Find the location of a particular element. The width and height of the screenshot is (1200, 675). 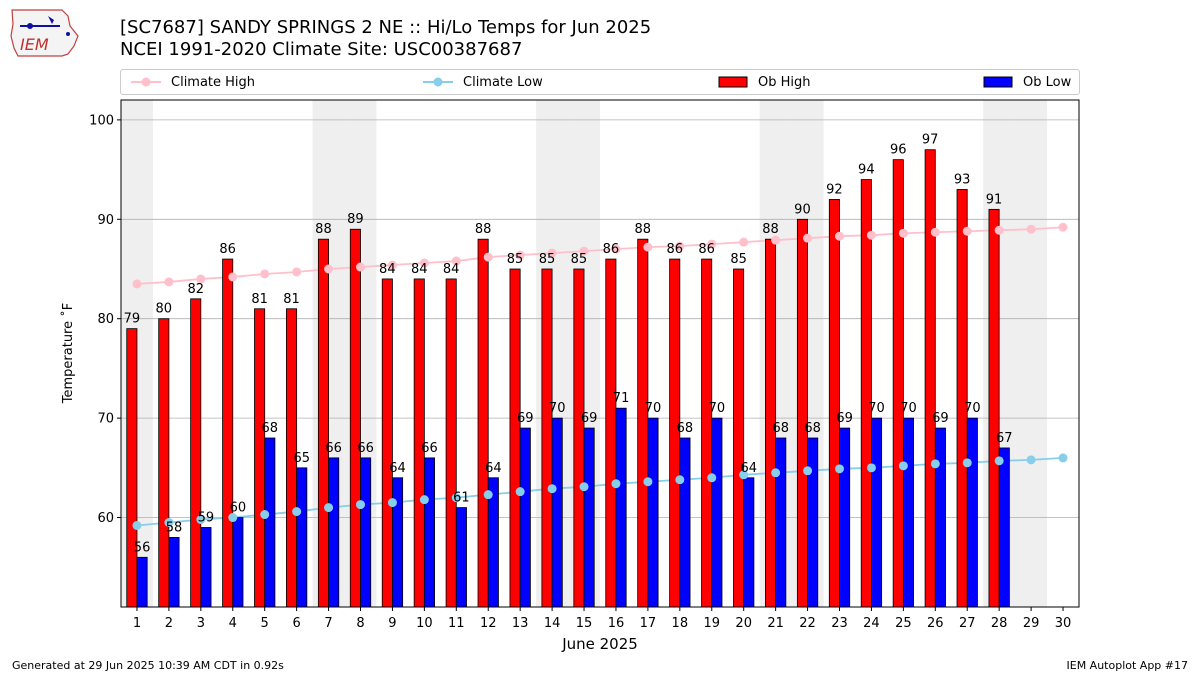

legend-label: Climate Low is located at coordinates (503, 82).